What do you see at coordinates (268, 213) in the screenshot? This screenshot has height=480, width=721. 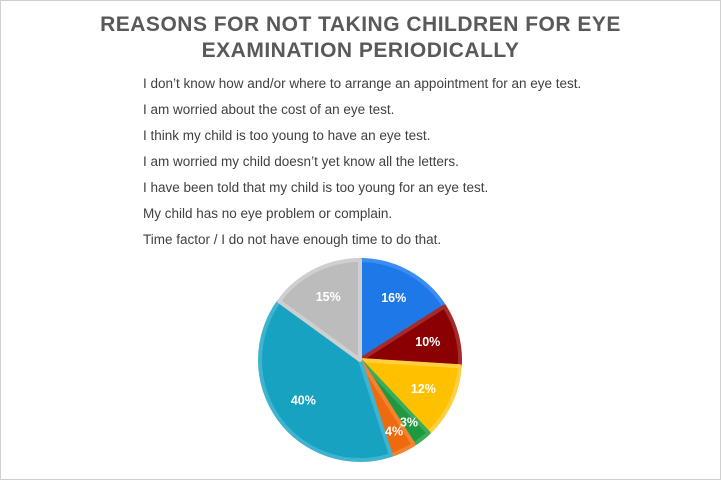 I see `legend-item: My child has no eye problem or complain.` at bounding box center [268, 213].